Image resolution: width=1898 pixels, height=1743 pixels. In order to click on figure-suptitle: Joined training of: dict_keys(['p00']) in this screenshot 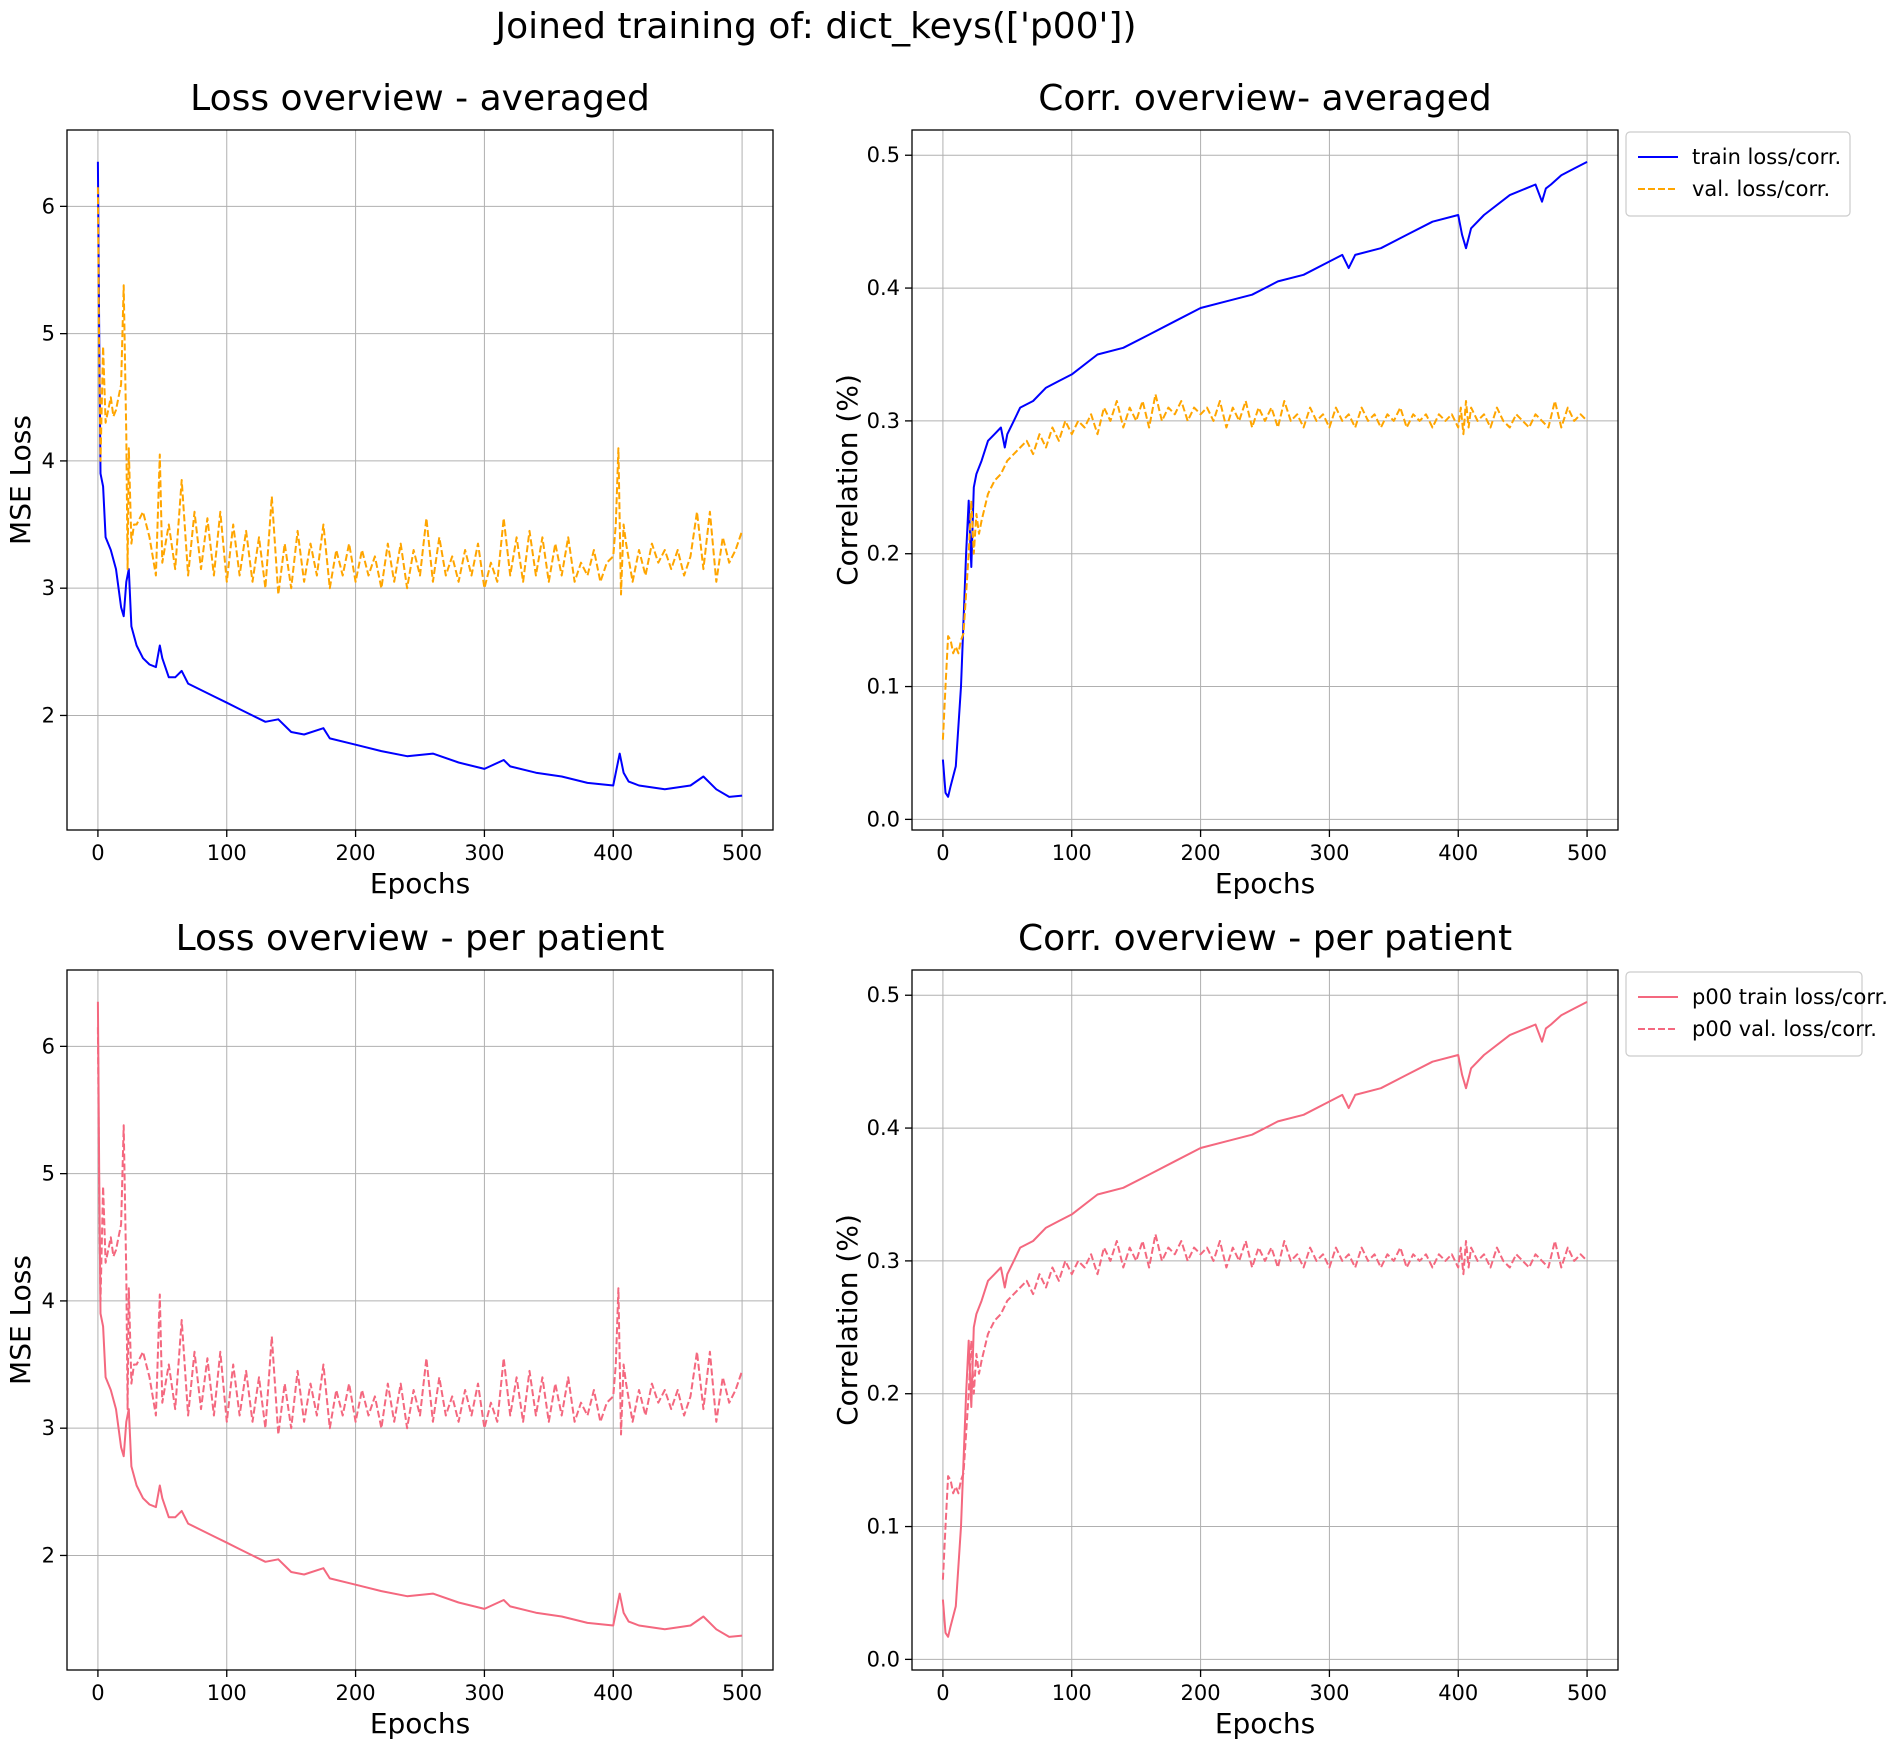, I will do `click(815, 26)`.